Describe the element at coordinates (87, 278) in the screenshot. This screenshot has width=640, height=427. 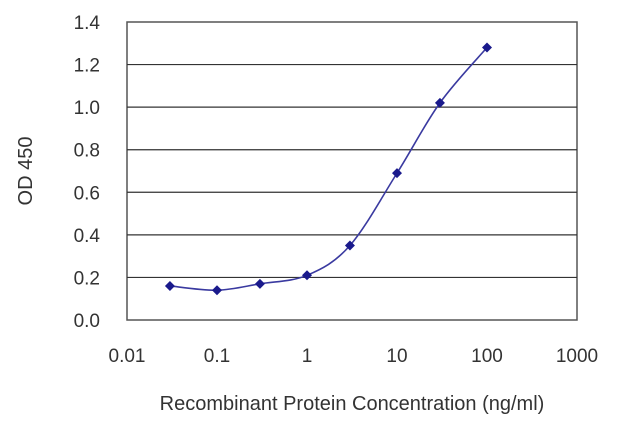
I see `y-tick-label: 0.2` at that location.